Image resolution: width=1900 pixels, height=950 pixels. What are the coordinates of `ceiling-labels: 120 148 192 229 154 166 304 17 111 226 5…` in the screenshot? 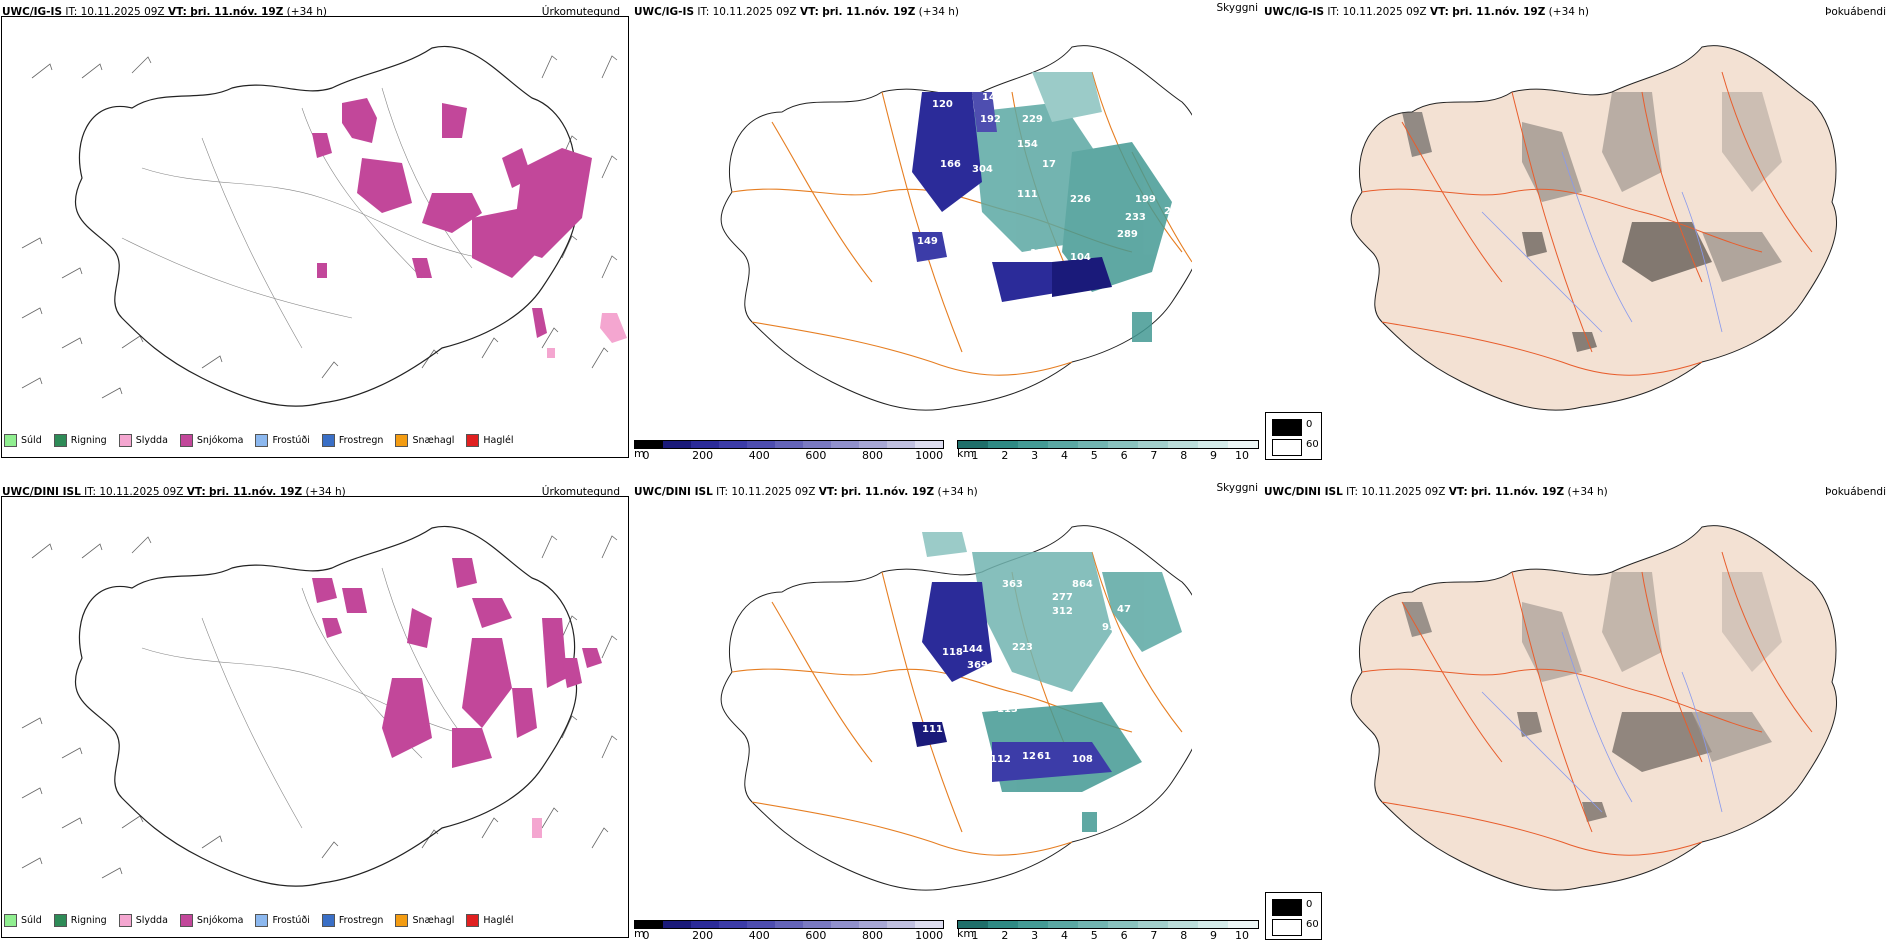 It's located at (1051, 177).